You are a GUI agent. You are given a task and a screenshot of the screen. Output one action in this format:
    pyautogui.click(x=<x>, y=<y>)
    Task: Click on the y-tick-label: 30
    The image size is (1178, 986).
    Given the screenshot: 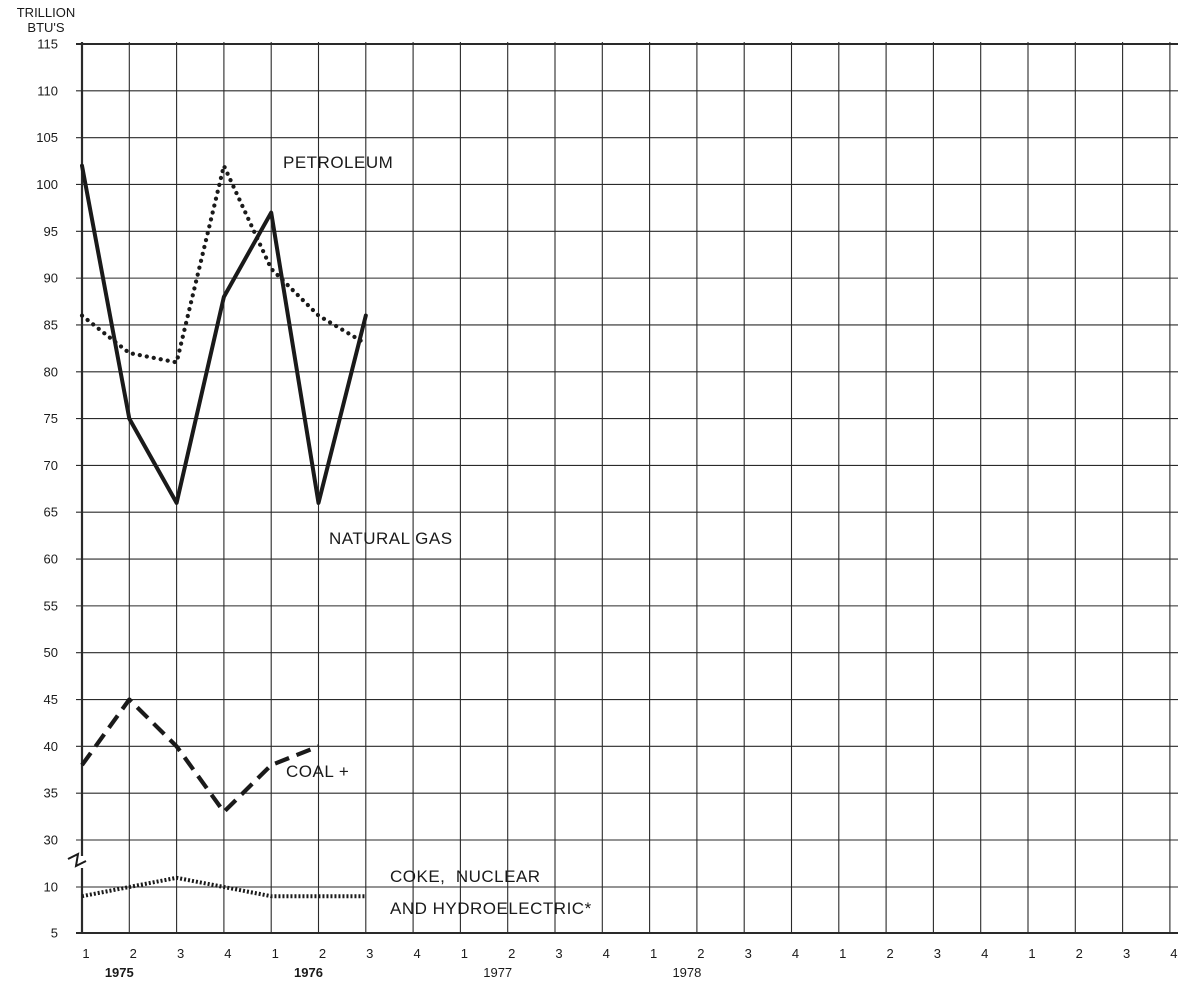 What is the action you would take?
    pyautogui.click(x=51, y=840)
    